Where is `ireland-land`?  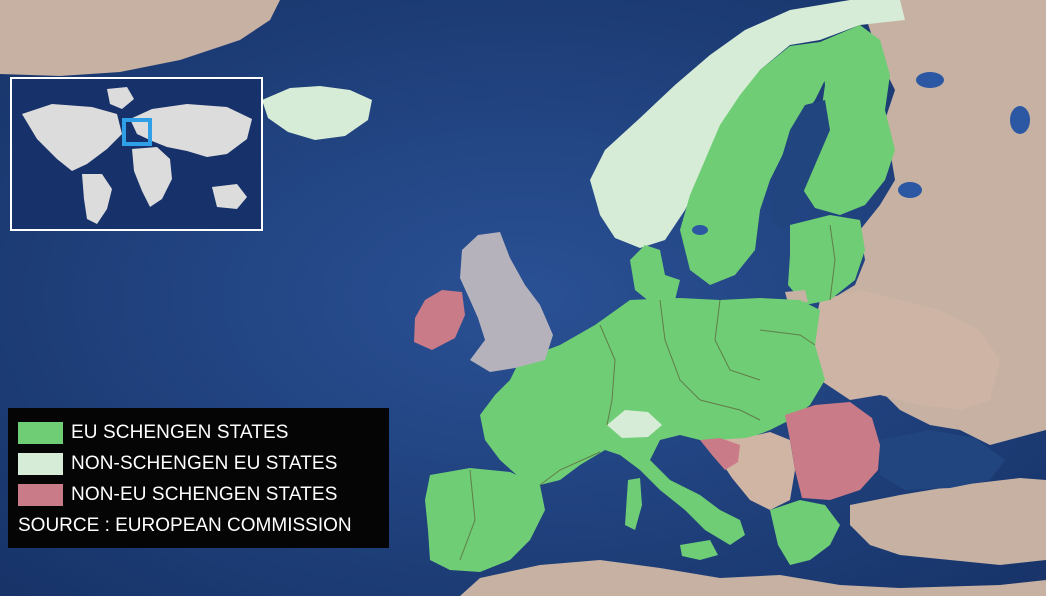 ireland-land is located at coordinates (439, 320).